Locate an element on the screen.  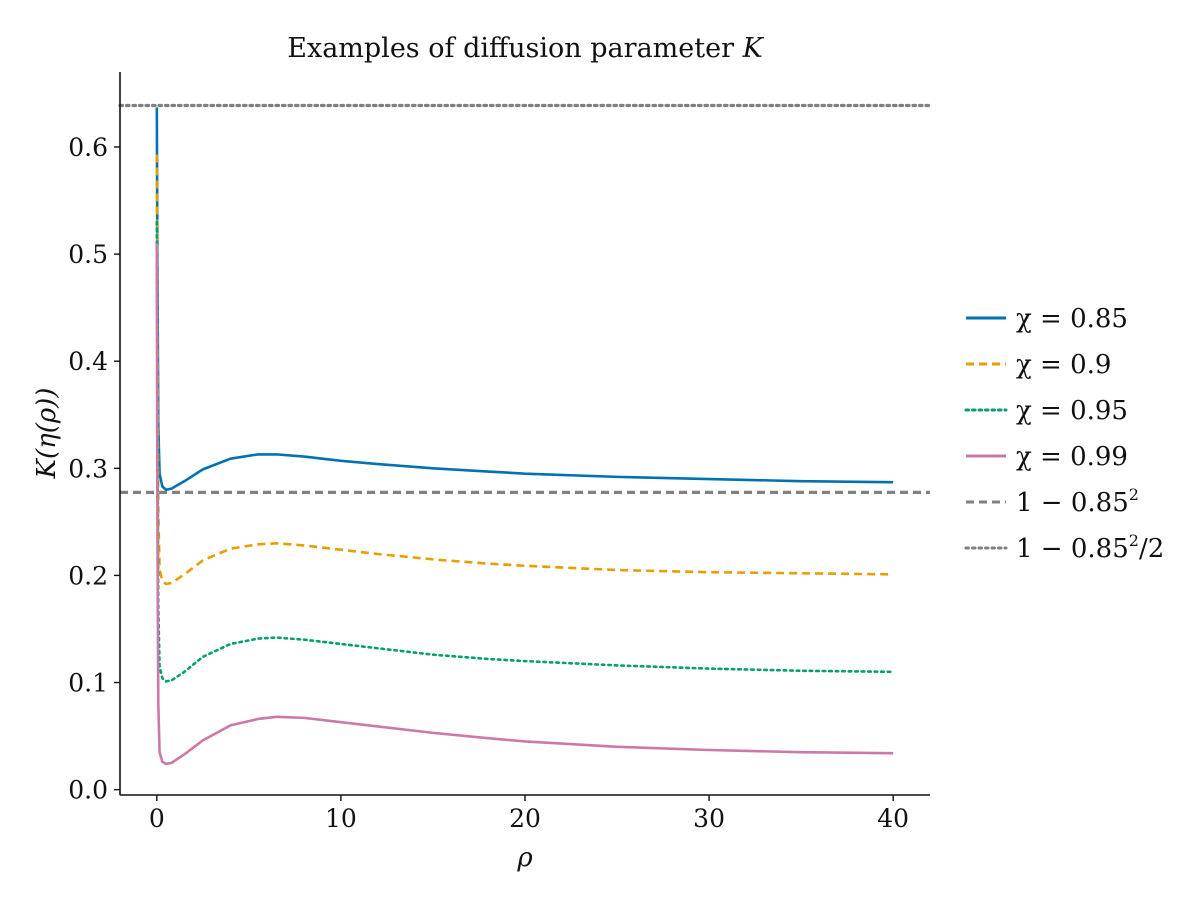
legend-label-4: χ = 0.99 is located at coordinates (1072, 457).